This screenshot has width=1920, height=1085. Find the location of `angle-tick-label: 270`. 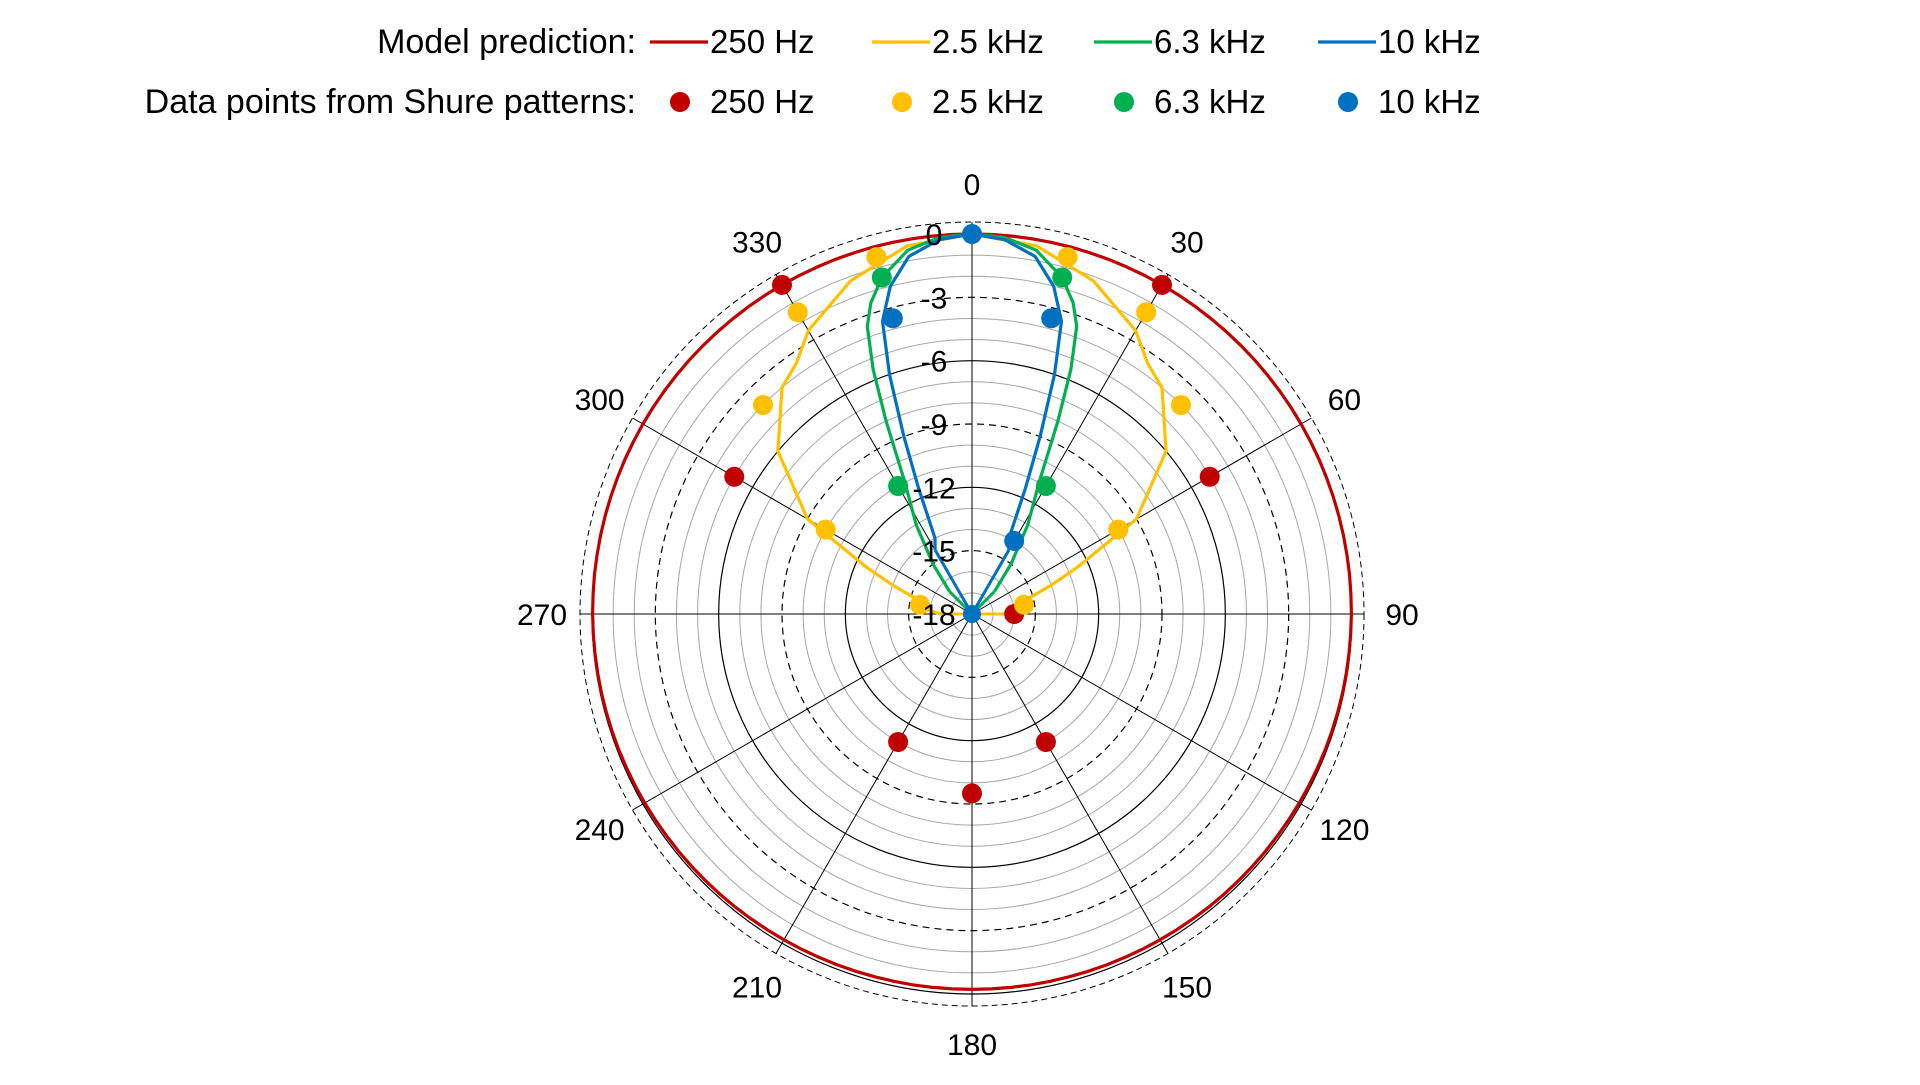

angle-tick-label: 270 is located at coordinates (542, 615).